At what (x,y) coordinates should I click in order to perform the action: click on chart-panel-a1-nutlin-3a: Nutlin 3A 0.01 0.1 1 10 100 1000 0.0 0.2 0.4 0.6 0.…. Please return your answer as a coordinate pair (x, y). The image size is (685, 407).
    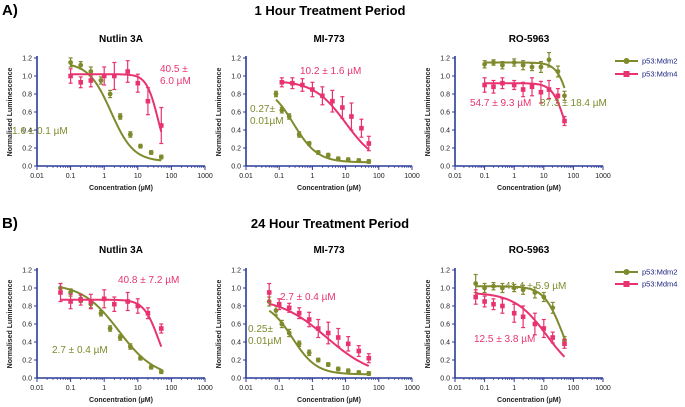
    Looking at the image, I should click on (110, 113).